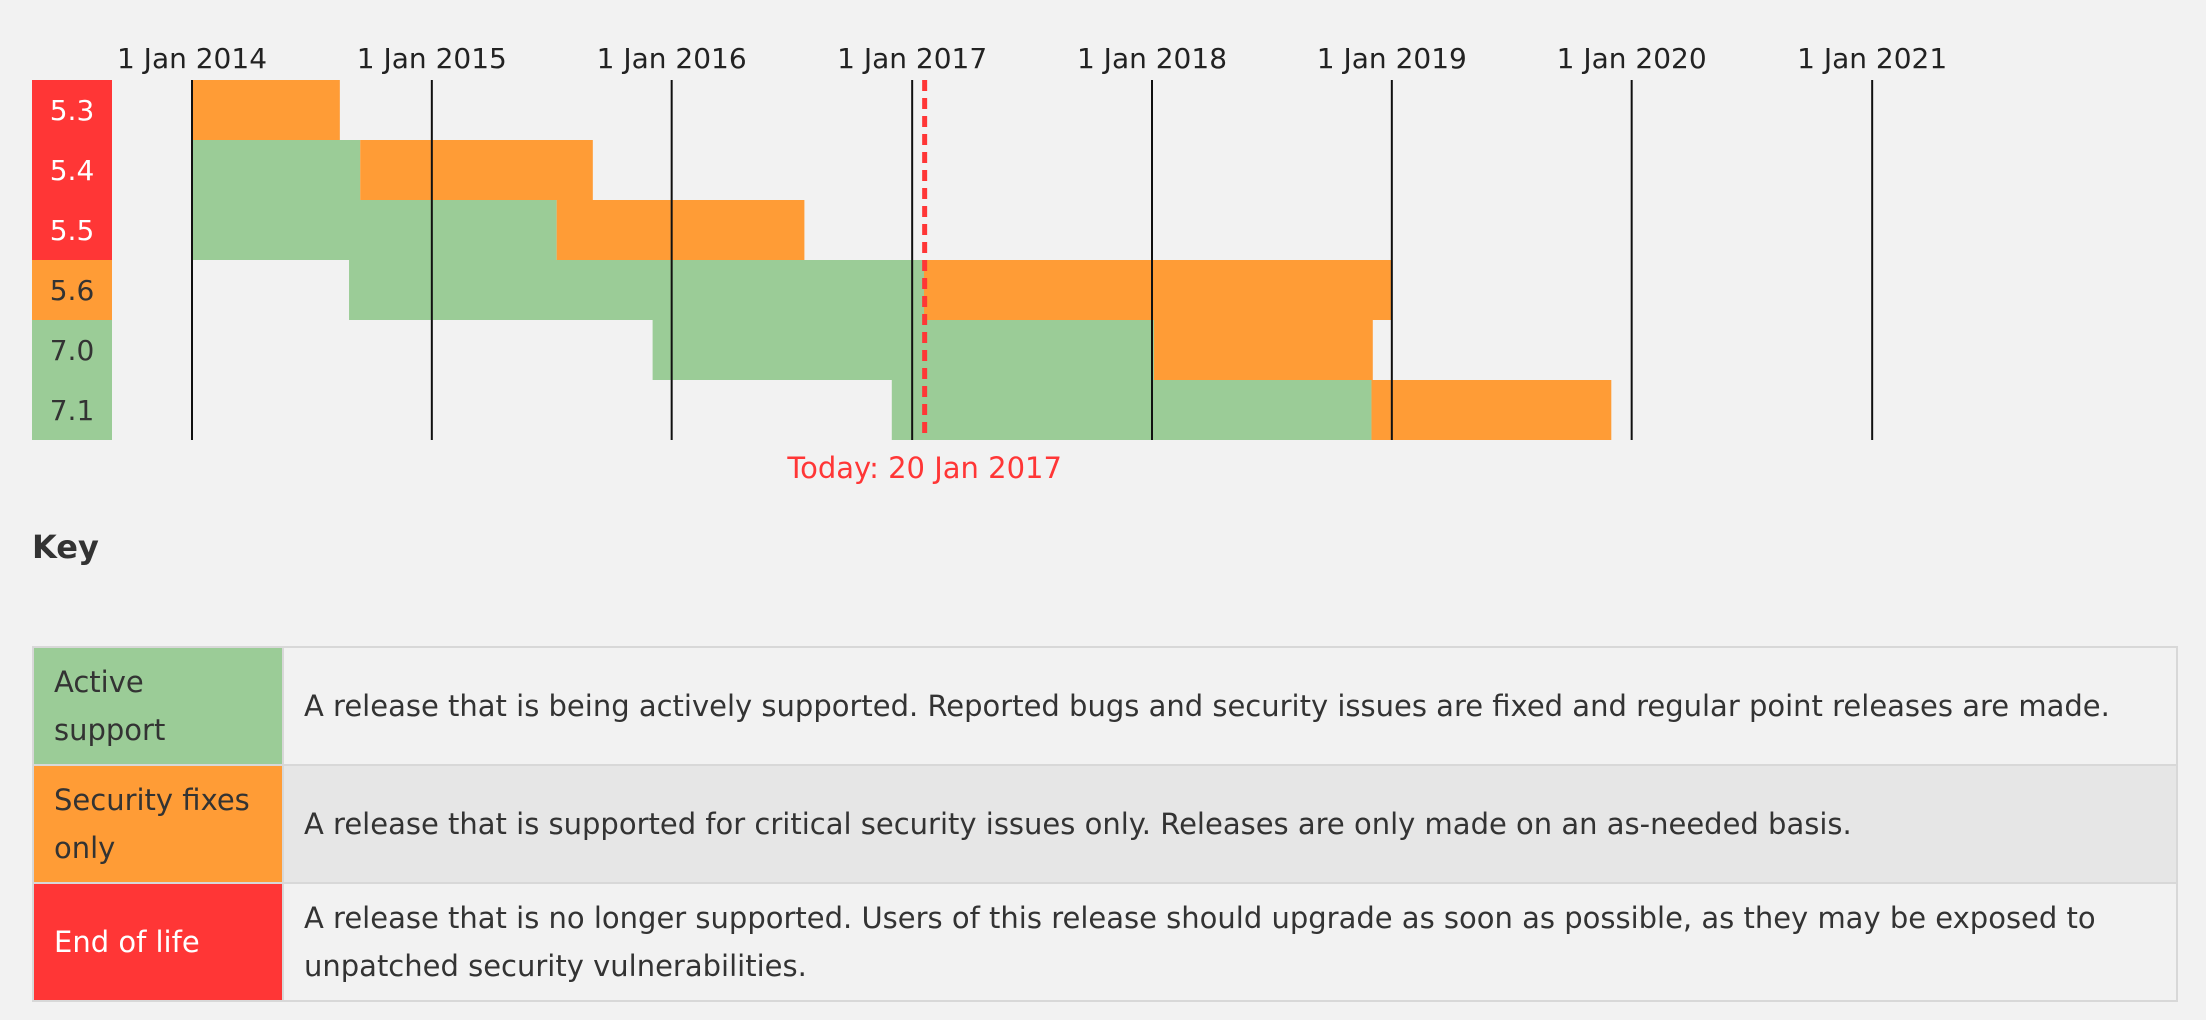 The width and height of the screenshot is (2206, 1020). Describe the element at coordinates (192, 58) in the screenshot. I see `tick-label-2014: 1 Jan 2014` at that location.